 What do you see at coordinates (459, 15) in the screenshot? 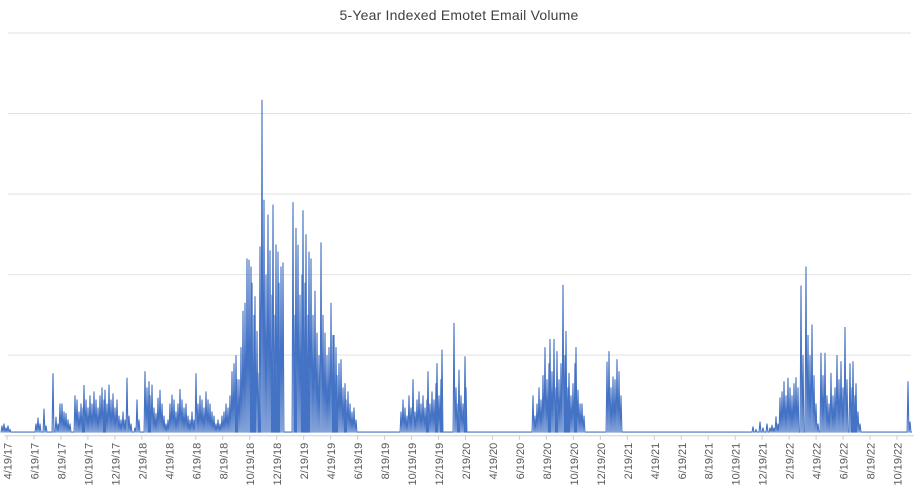
I see `chart-title: 5-Year Indexed Emotet Email Volume` at bounding box center [459, 15].